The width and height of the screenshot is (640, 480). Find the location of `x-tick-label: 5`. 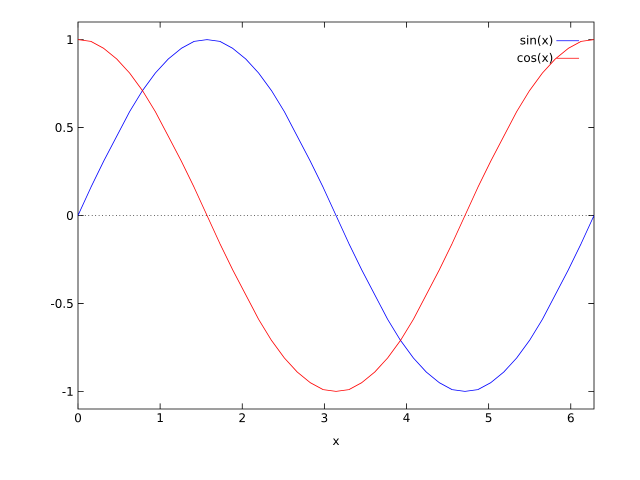

x-tick-label: 5 is located at coordinates (489, 417).